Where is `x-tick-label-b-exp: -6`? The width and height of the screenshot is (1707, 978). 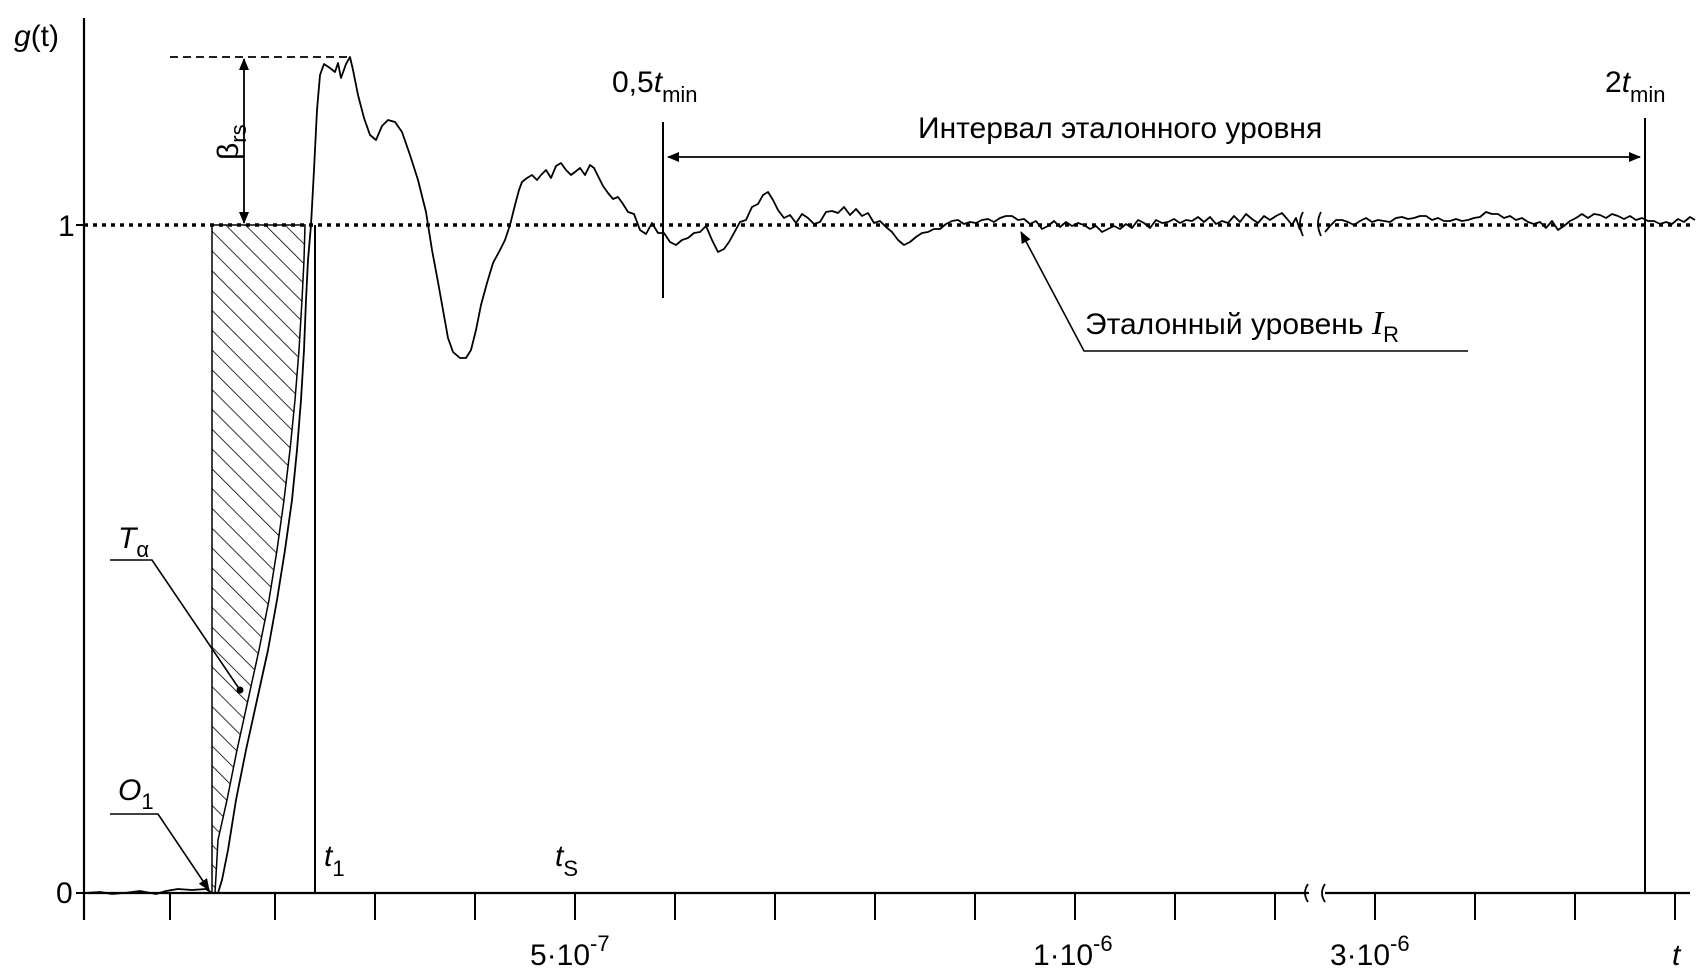 x-tick-label-b-exp: -6 is located at coordinates (1103, 943).